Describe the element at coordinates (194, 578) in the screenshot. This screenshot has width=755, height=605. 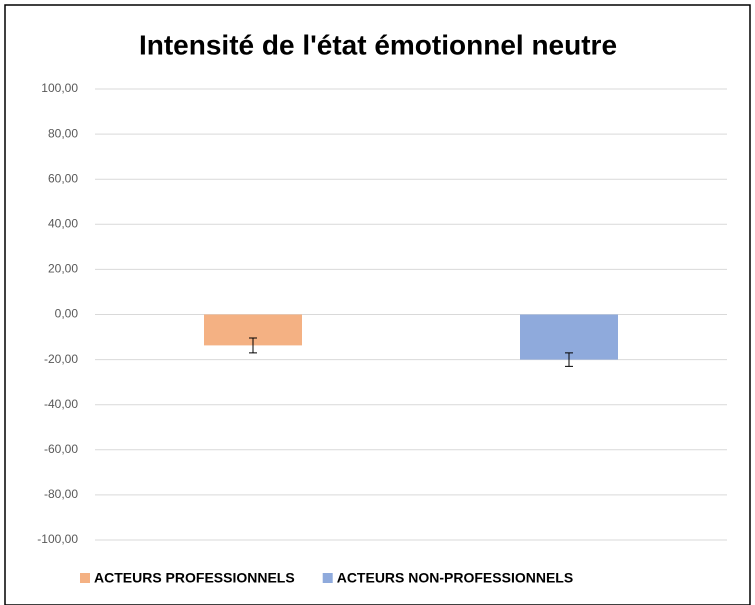
I see `legend-label: ACTEURS PROFESSIONNELS` at that location.